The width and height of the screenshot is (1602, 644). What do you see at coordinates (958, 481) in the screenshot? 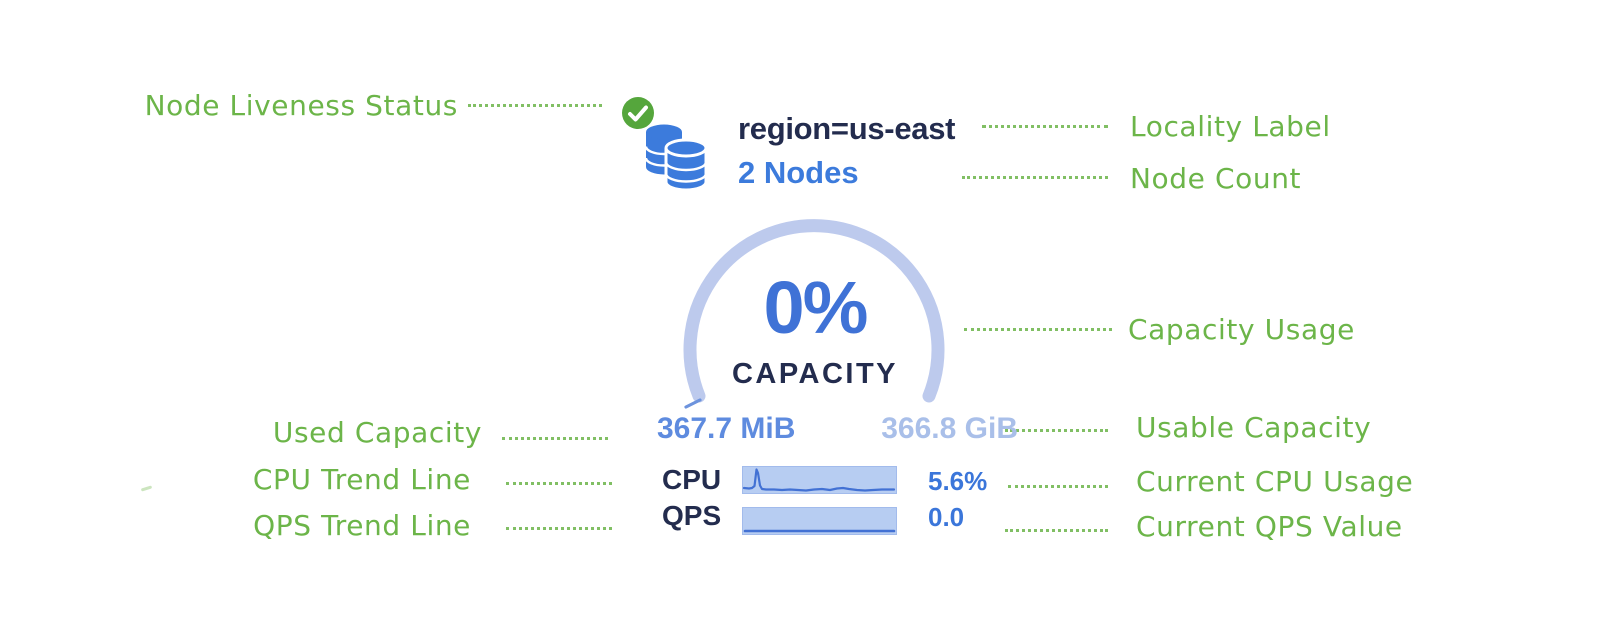
I see `cpu-value: 5.6%` at bounding box center [958, 481].